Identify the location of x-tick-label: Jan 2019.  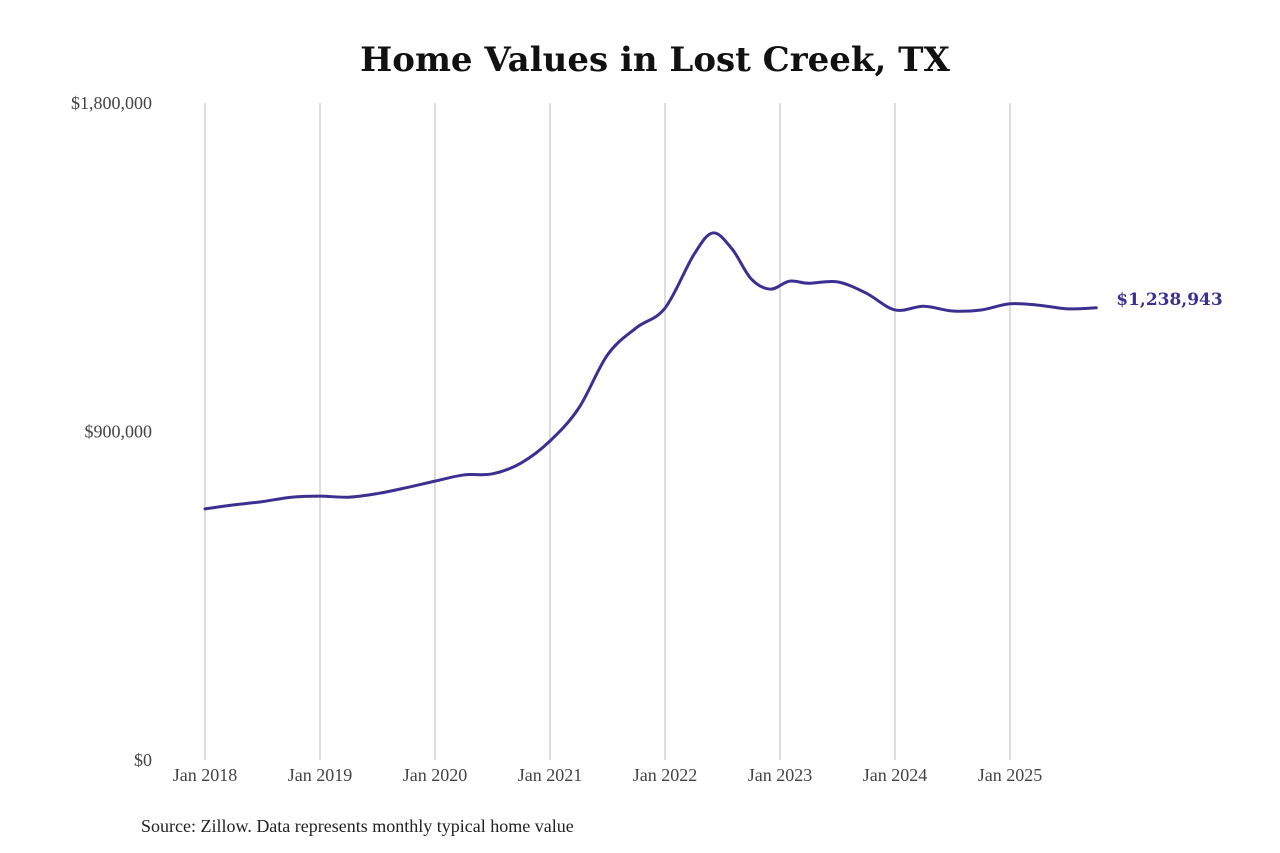
(320, 775).